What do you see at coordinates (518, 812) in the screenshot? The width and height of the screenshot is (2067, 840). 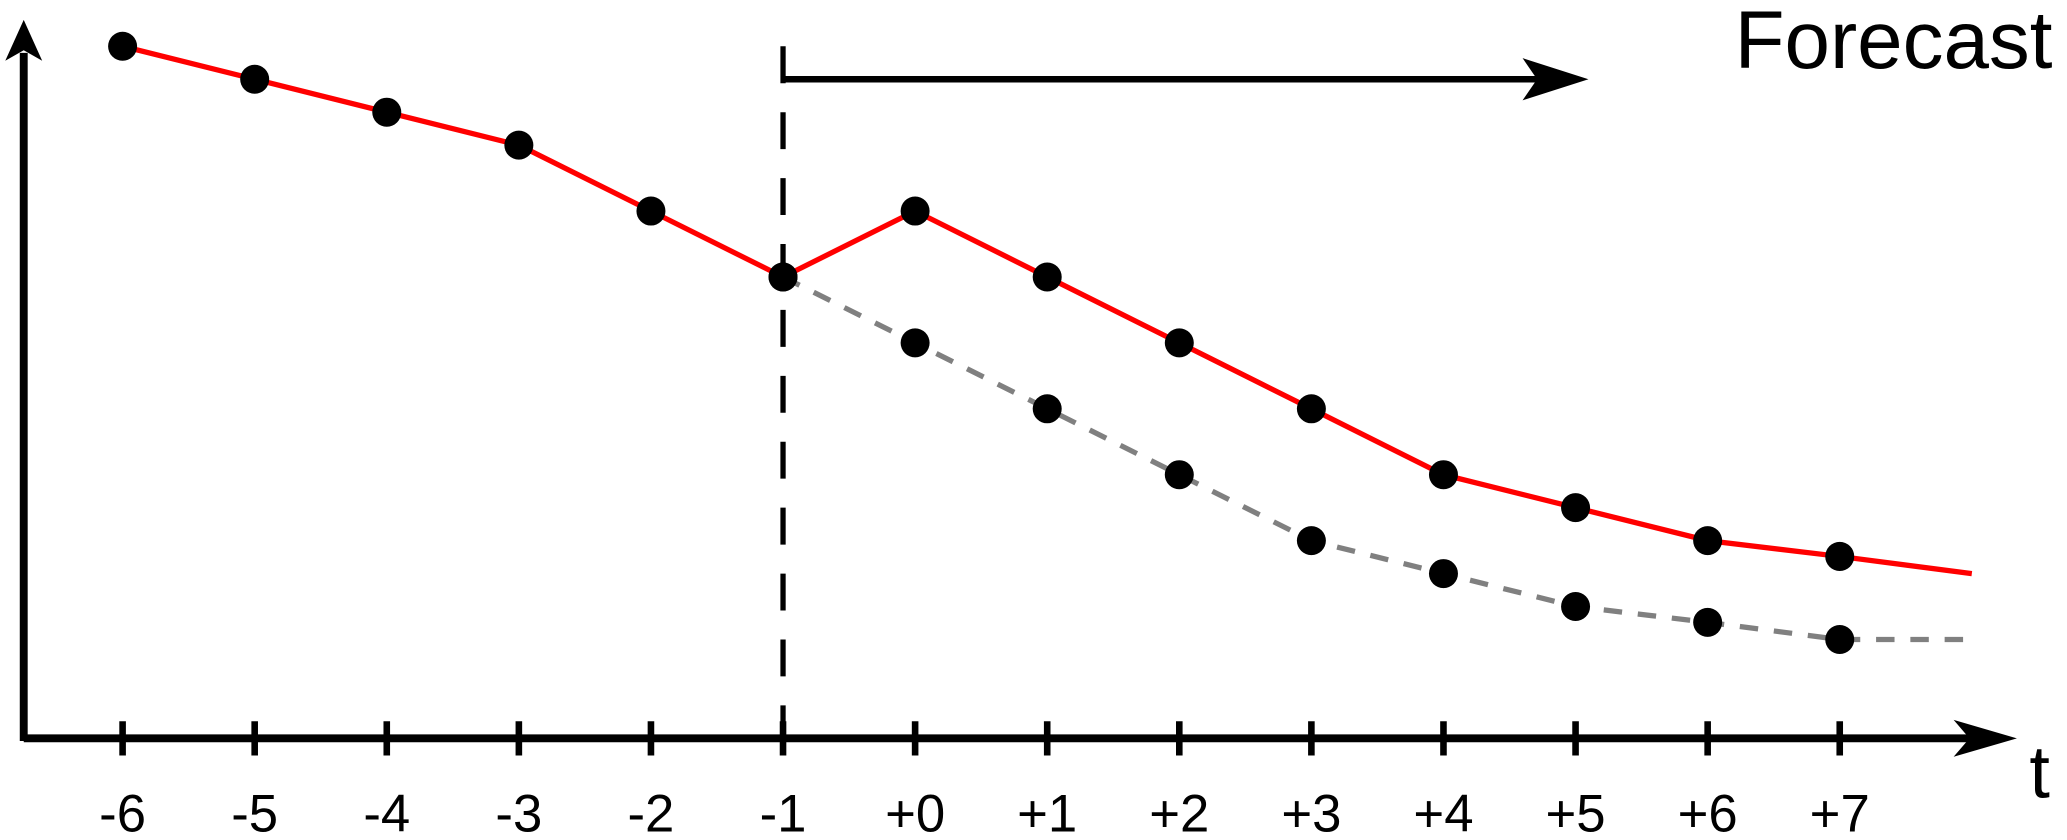 I see `x-tick-label: -3` at bounding box center [518, 812].